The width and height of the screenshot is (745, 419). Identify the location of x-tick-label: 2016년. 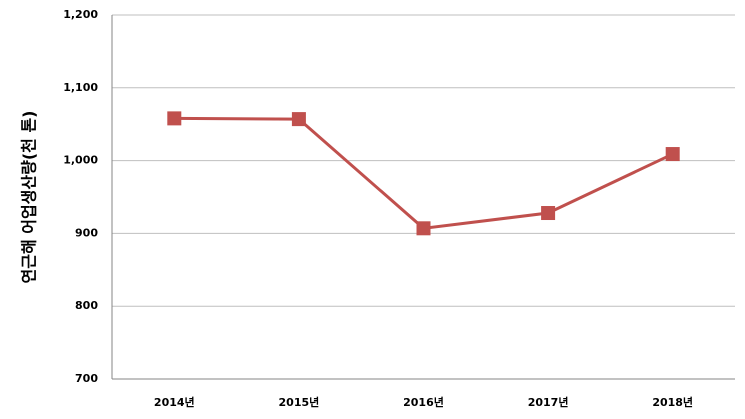
(423, 402).